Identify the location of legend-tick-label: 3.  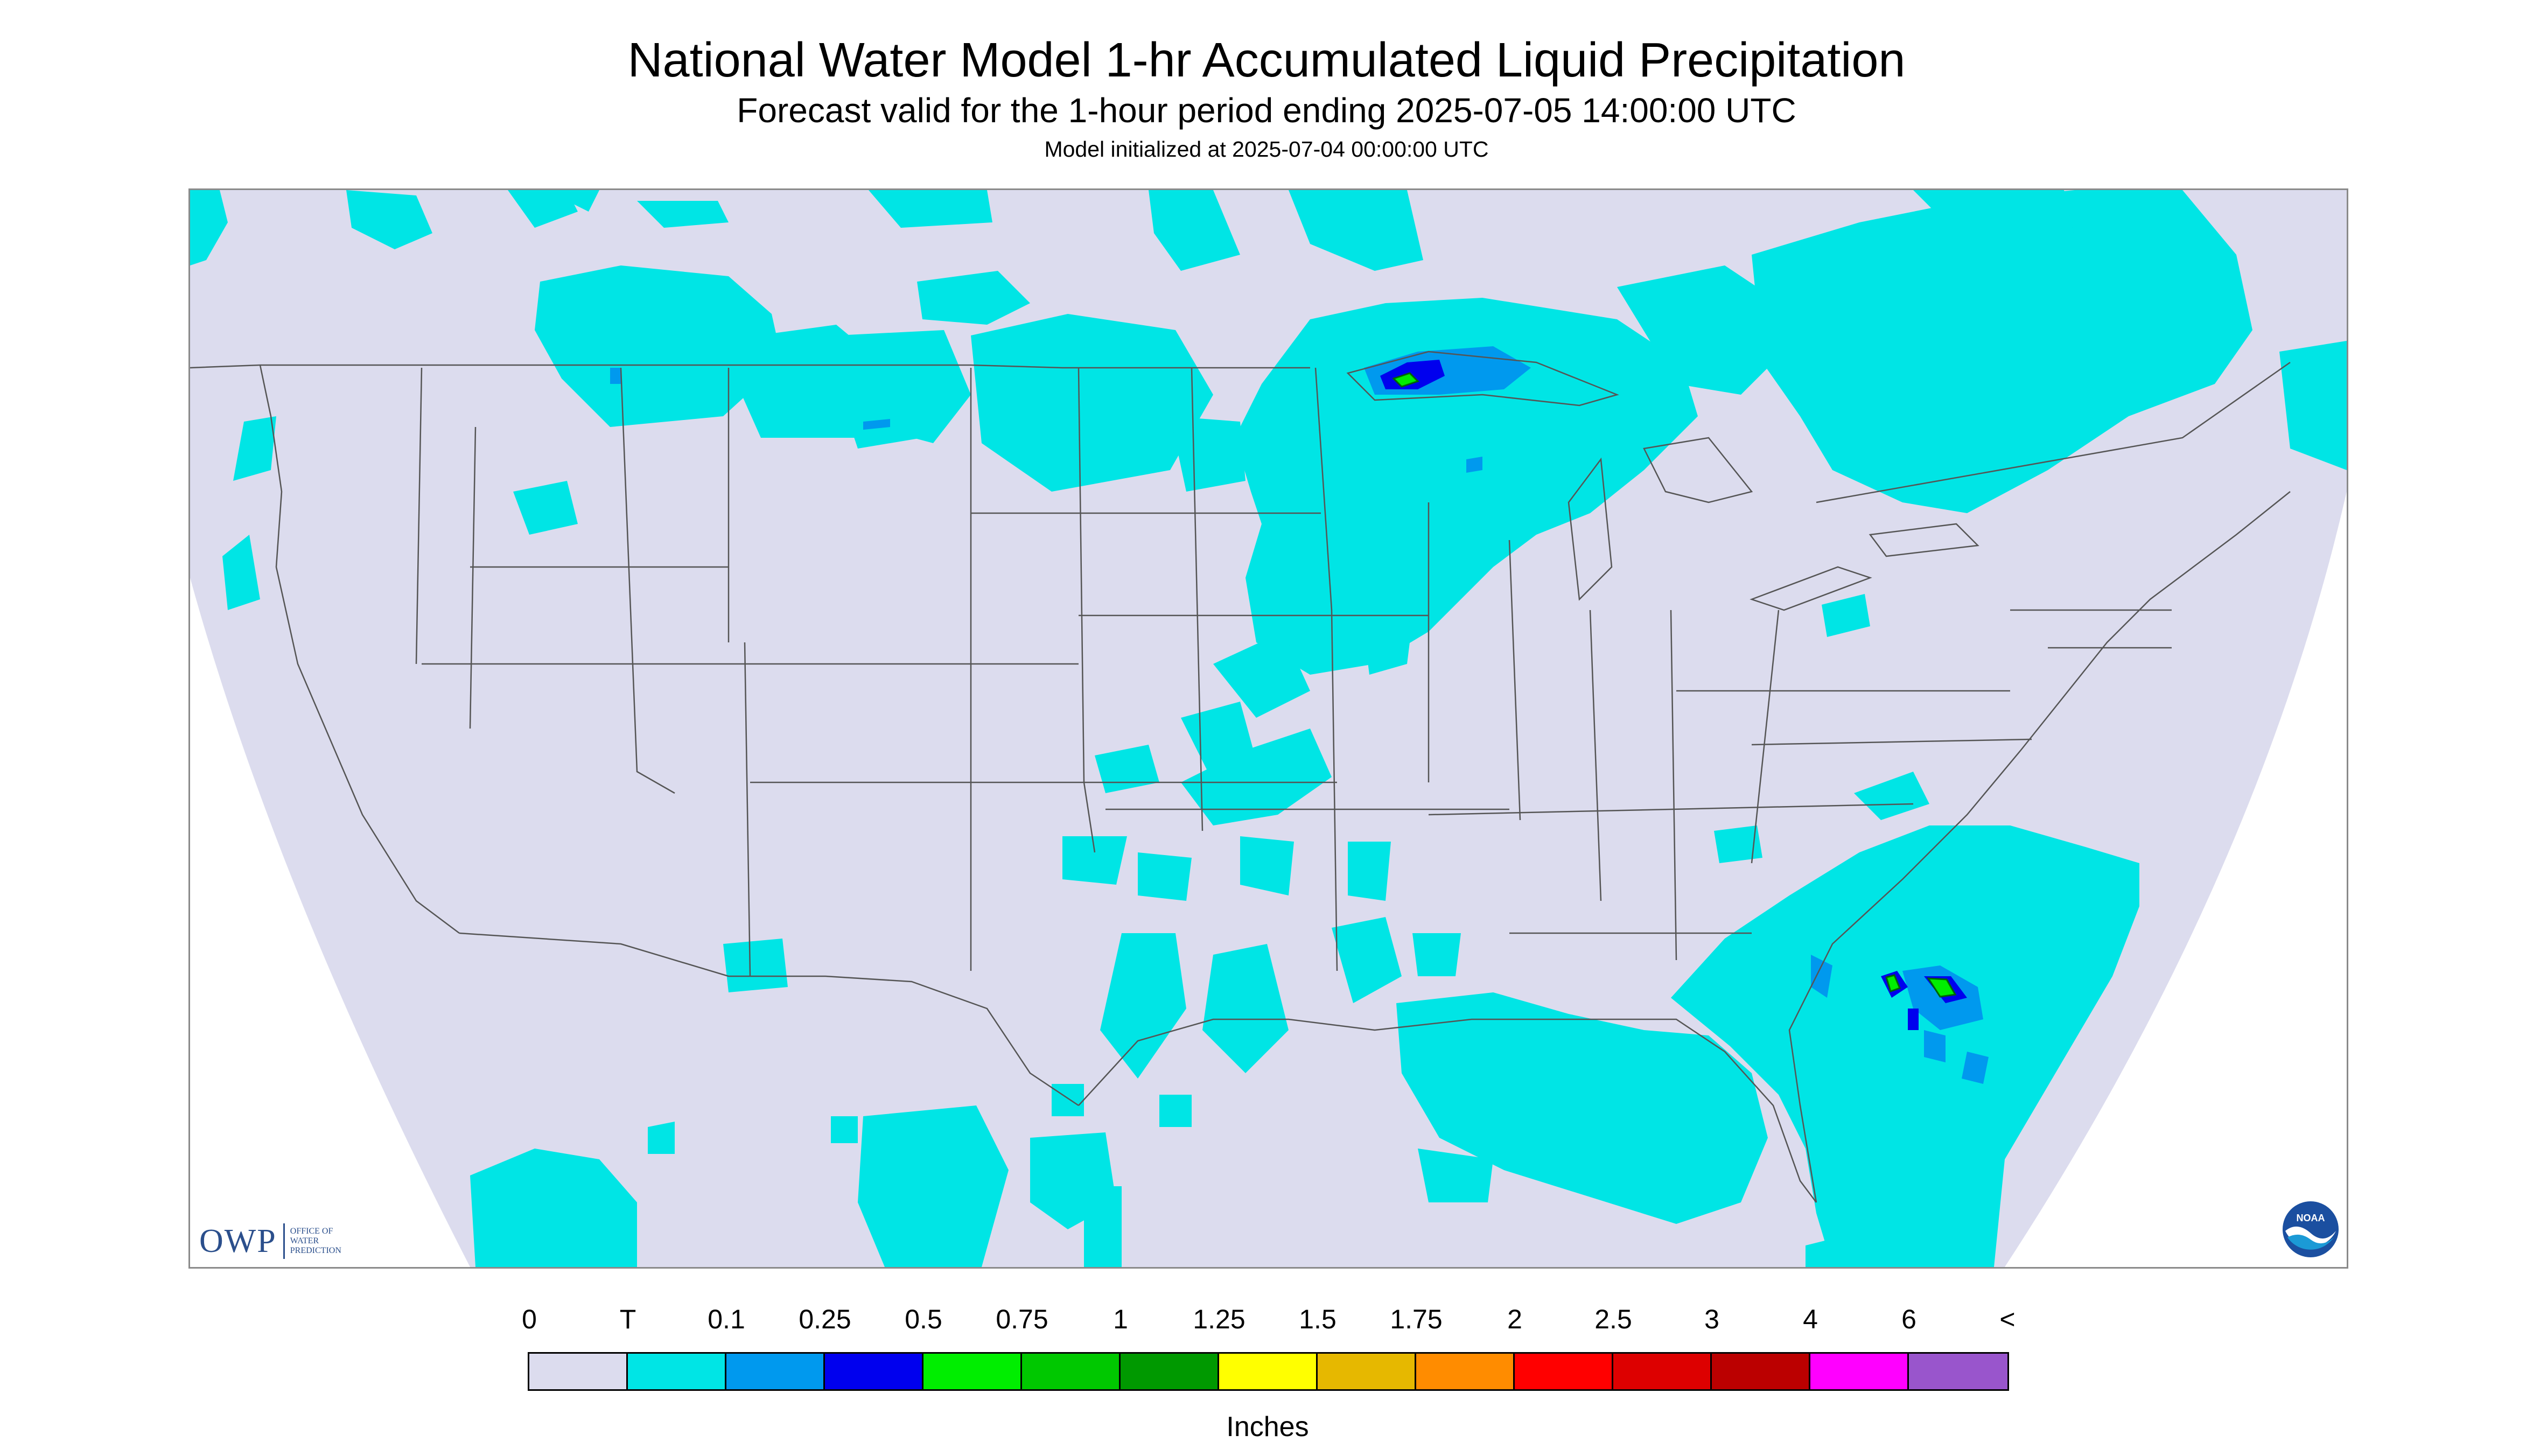
(1711, 1319).